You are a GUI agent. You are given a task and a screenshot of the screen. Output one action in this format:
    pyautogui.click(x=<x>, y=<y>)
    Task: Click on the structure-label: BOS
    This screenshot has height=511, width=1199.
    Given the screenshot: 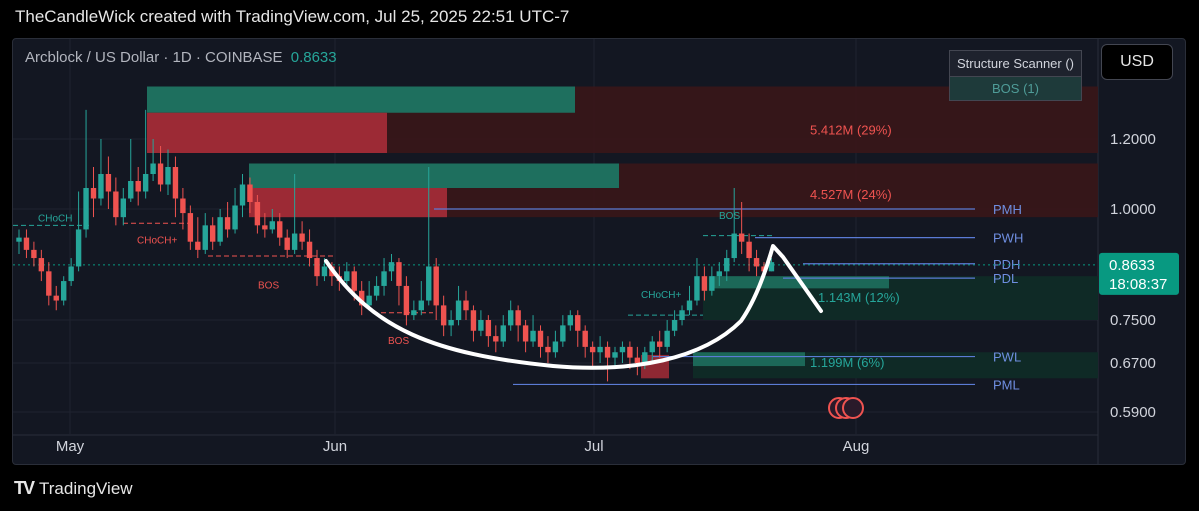 What is the action you would take?
    pyautogui.click(x=398, y=341)
    